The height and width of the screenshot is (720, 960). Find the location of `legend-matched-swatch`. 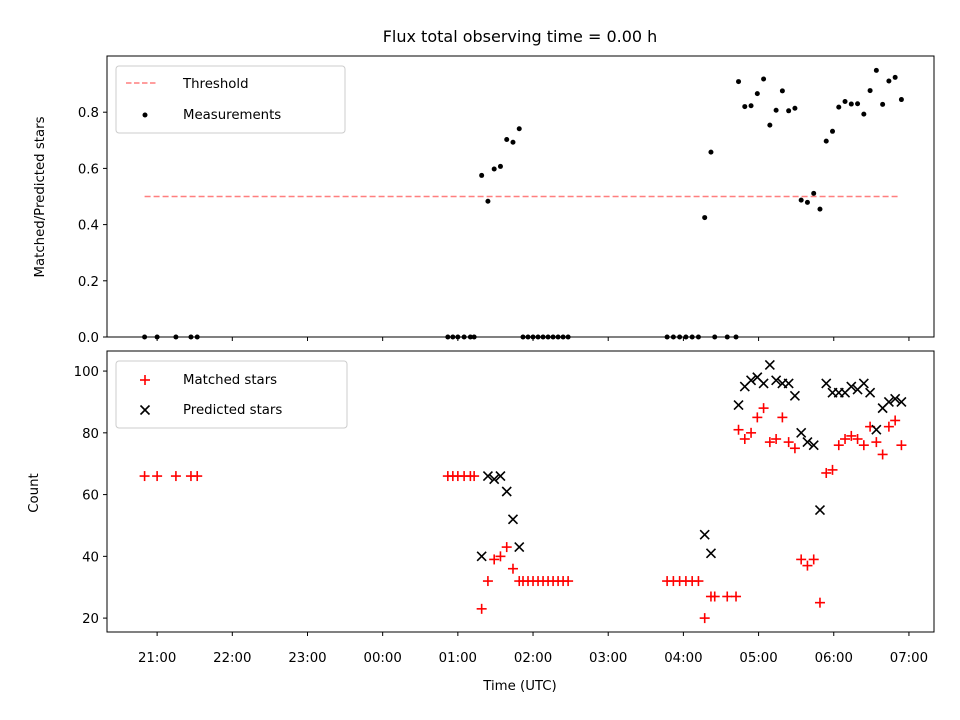

legend-matched-swatch is located at coordinates (145, 380).